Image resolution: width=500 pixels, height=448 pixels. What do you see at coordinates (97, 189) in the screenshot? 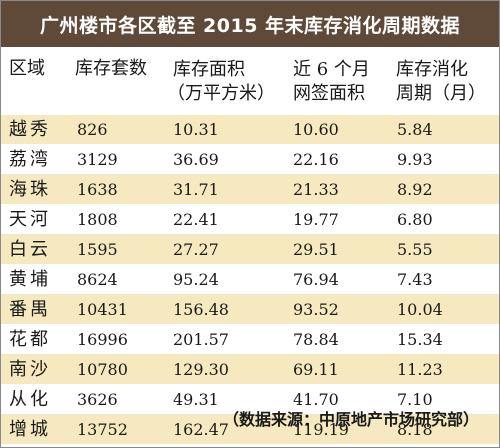
I see `cell-units: 1638` at bounding box center [97, 189].